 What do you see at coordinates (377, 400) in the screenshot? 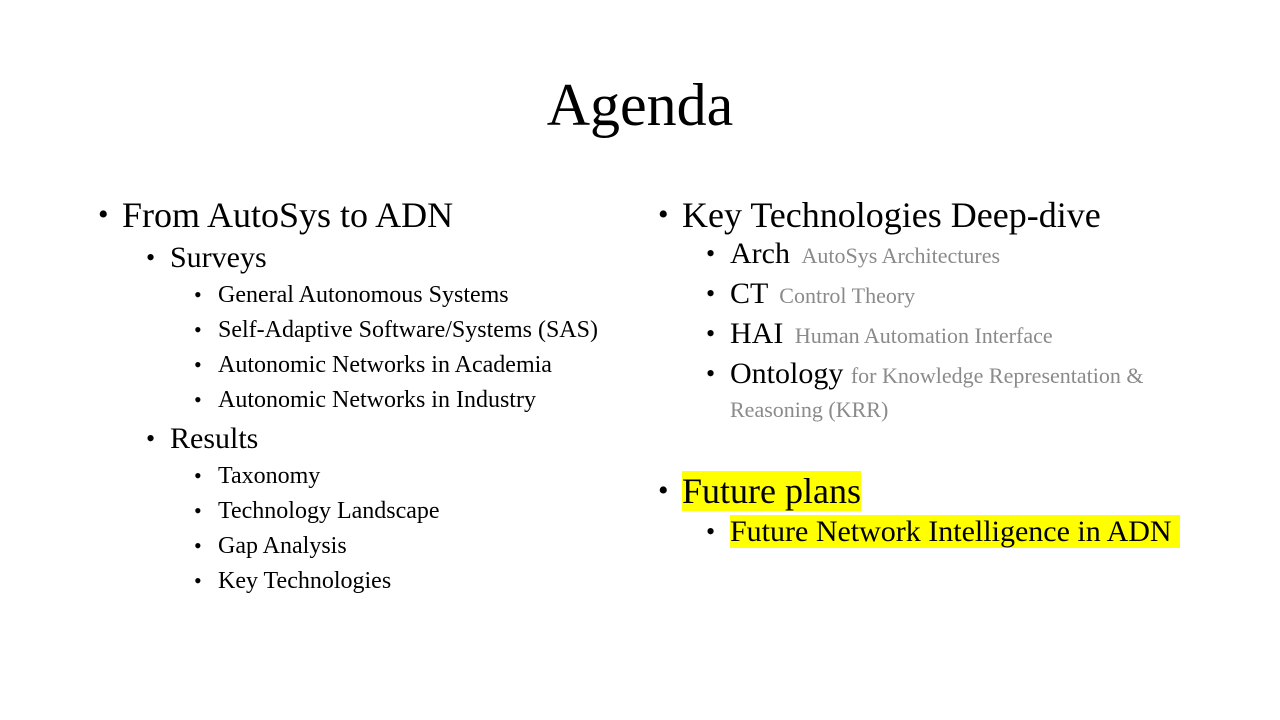
I see `item-label: Autonomic Networks in Industry` at bounding box center [377, 400].